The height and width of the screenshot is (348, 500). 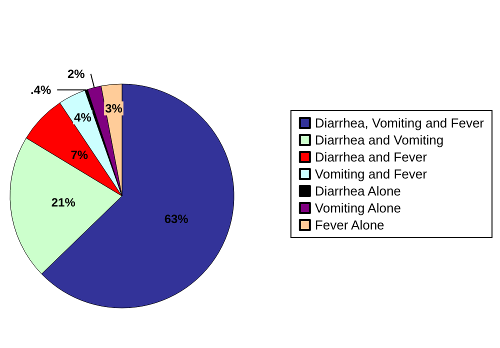 I want to click on legend-label: Diarrhea and Vomiting, so click(x=379, y=140).